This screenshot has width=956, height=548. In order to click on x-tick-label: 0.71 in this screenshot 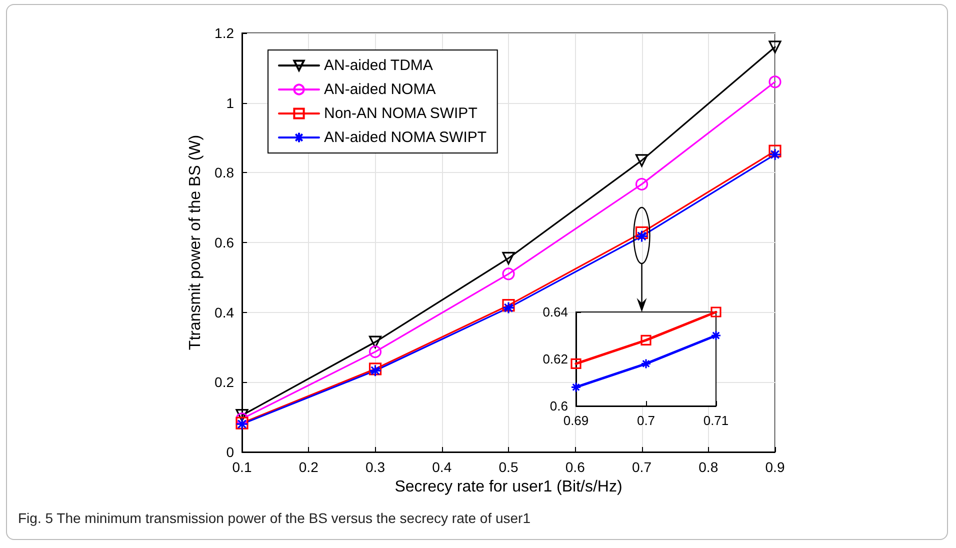, I will do `click(716, 420)`.